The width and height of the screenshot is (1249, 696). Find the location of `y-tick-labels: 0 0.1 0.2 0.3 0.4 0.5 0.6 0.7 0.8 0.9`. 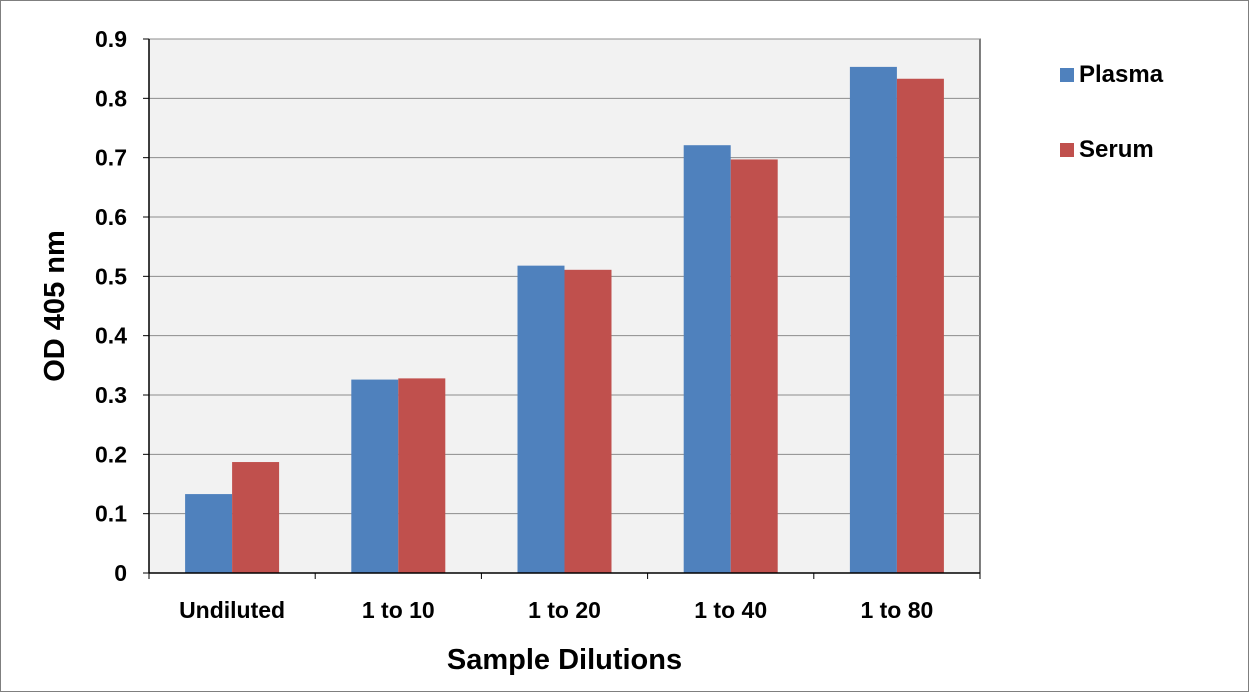

y-tick-labels: 0 0.1 0.2 0.3 0.4 0.5 0.6 0.7 0.8 0.9 is located at coordinates (111, 306).